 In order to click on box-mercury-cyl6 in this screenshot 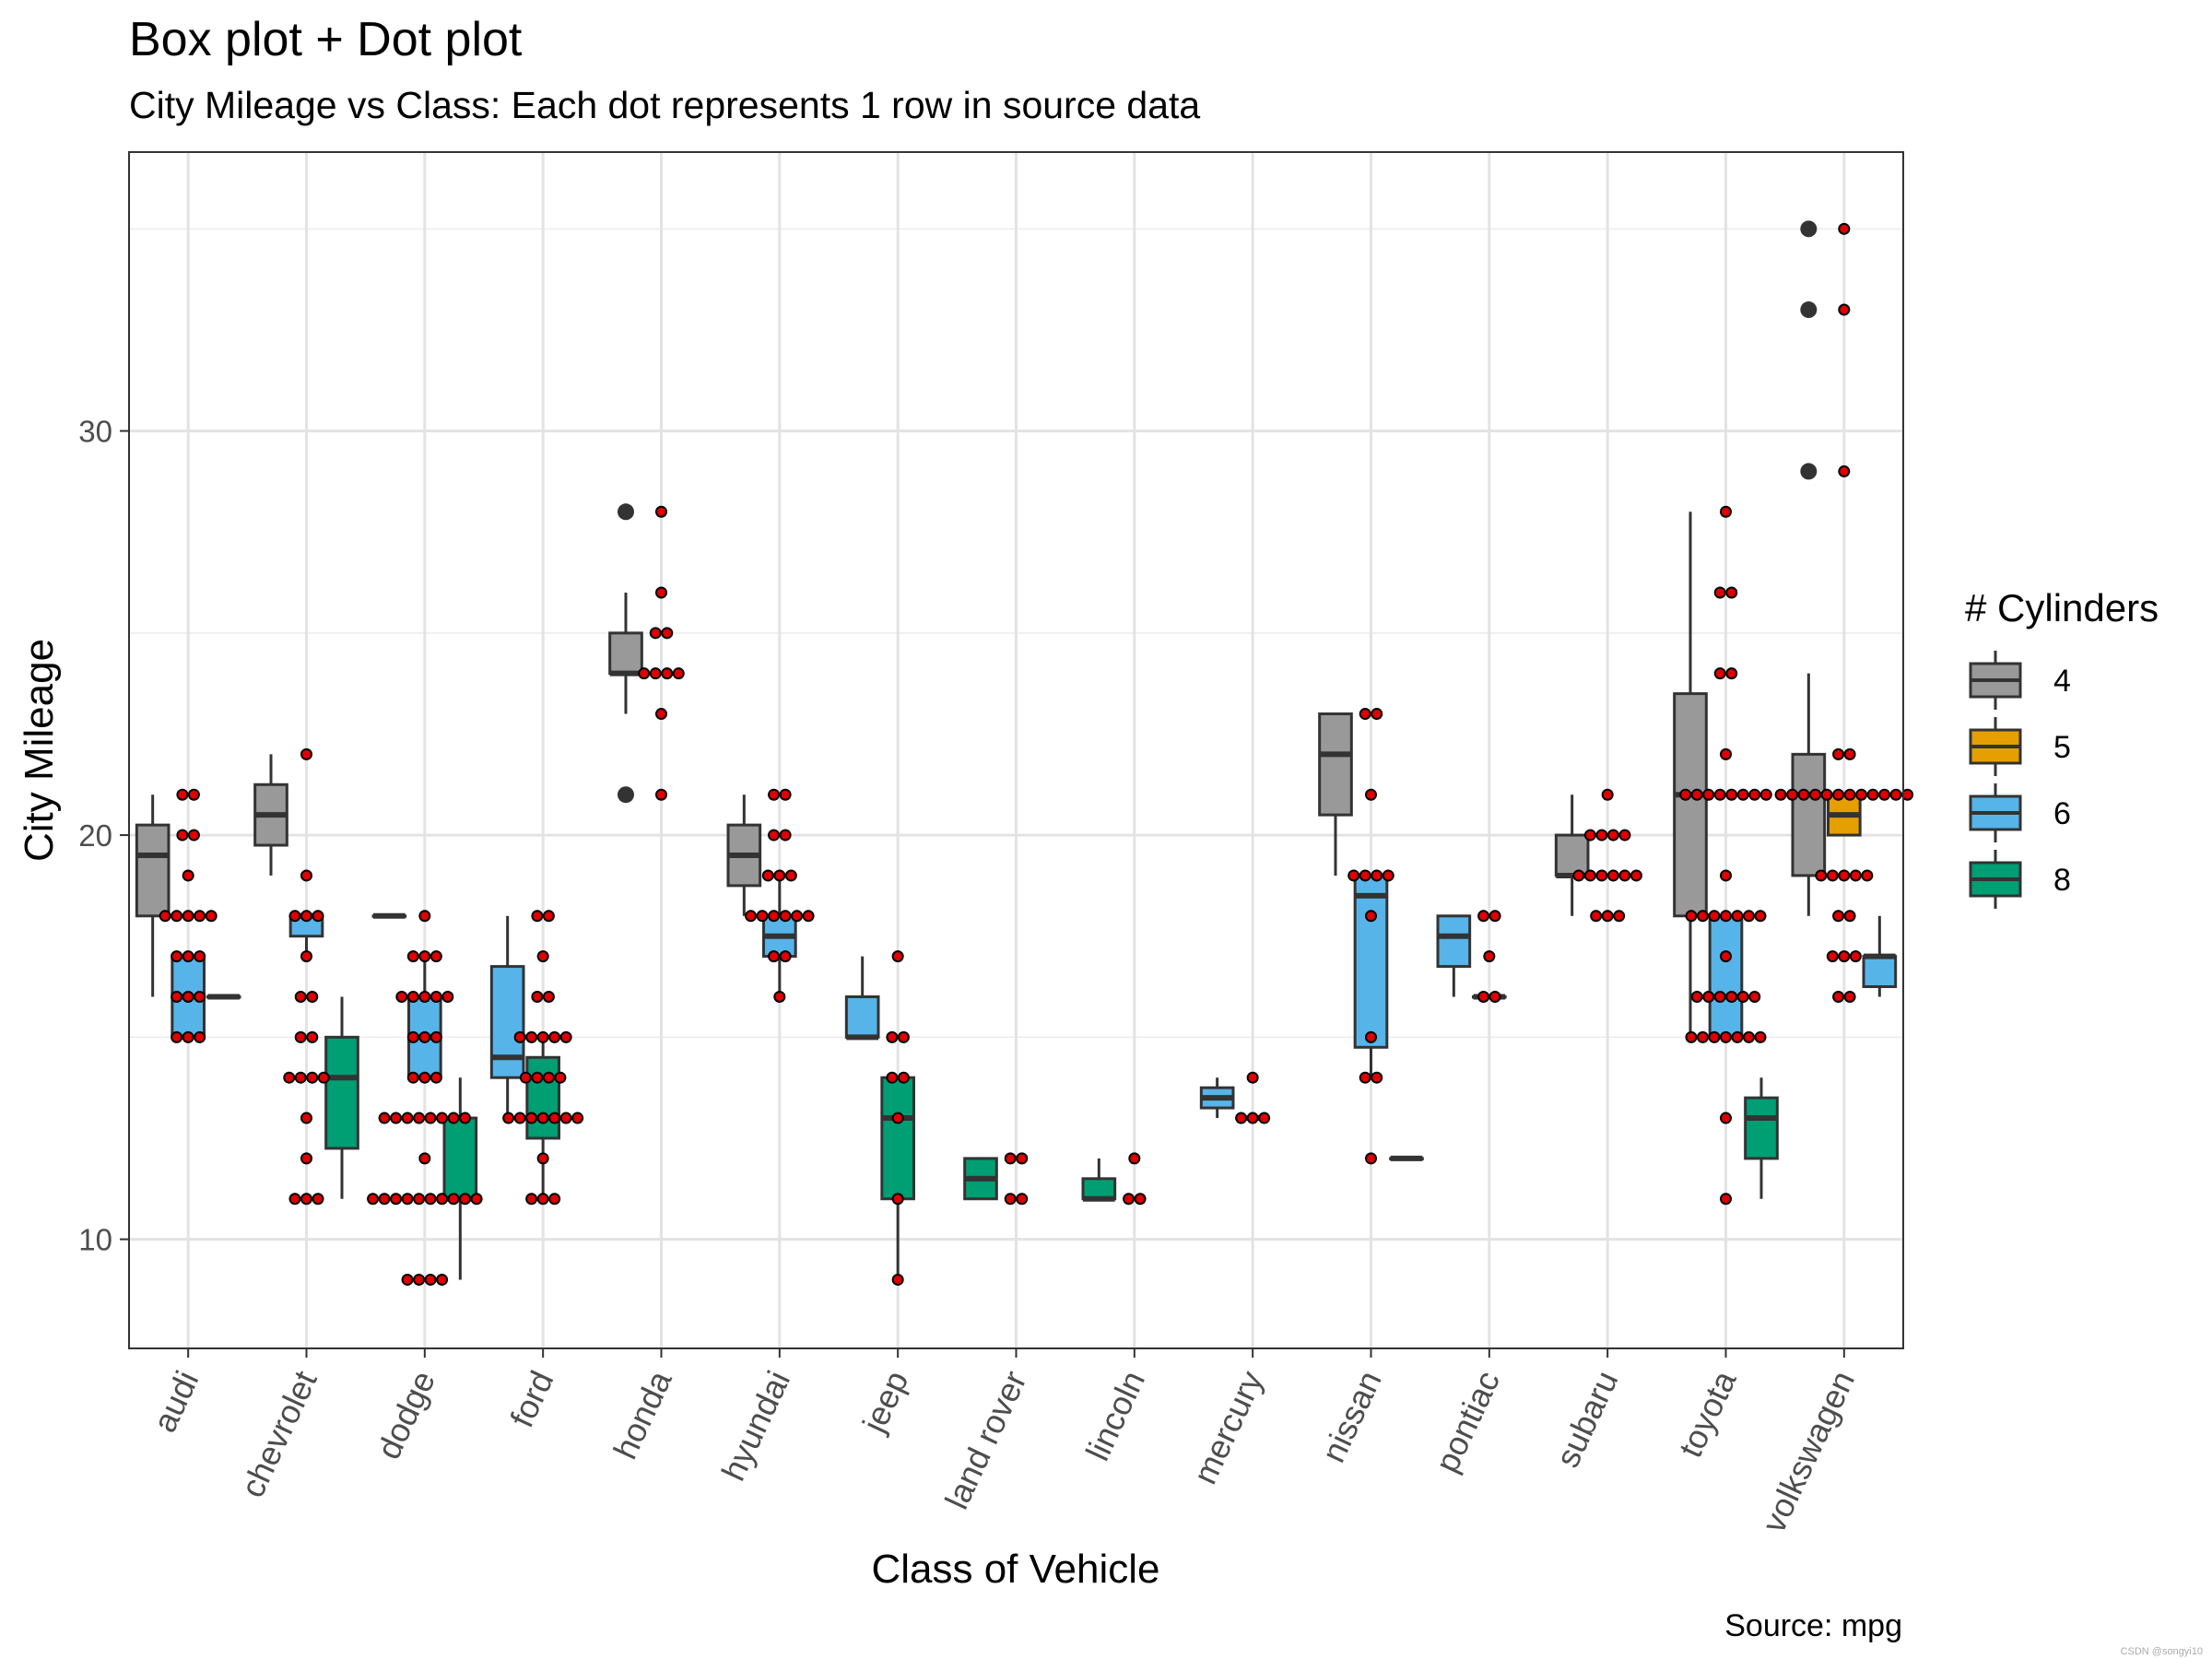, I will do `click(1217, 1098)`.